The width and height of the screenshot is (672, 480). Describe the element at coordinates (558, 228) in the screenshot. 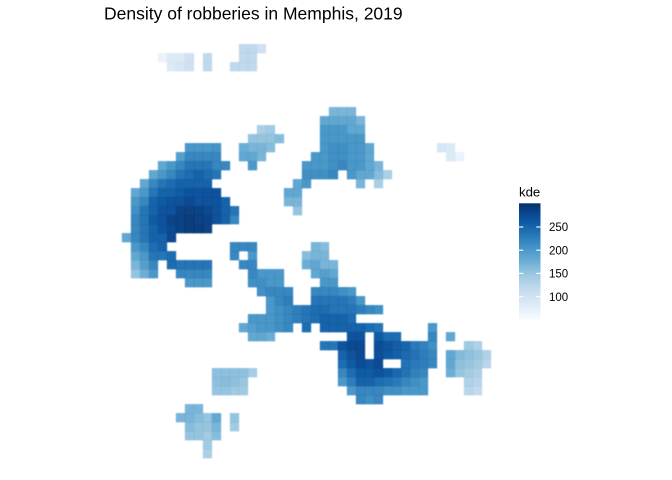

I see `svg-text: 250` at that location.